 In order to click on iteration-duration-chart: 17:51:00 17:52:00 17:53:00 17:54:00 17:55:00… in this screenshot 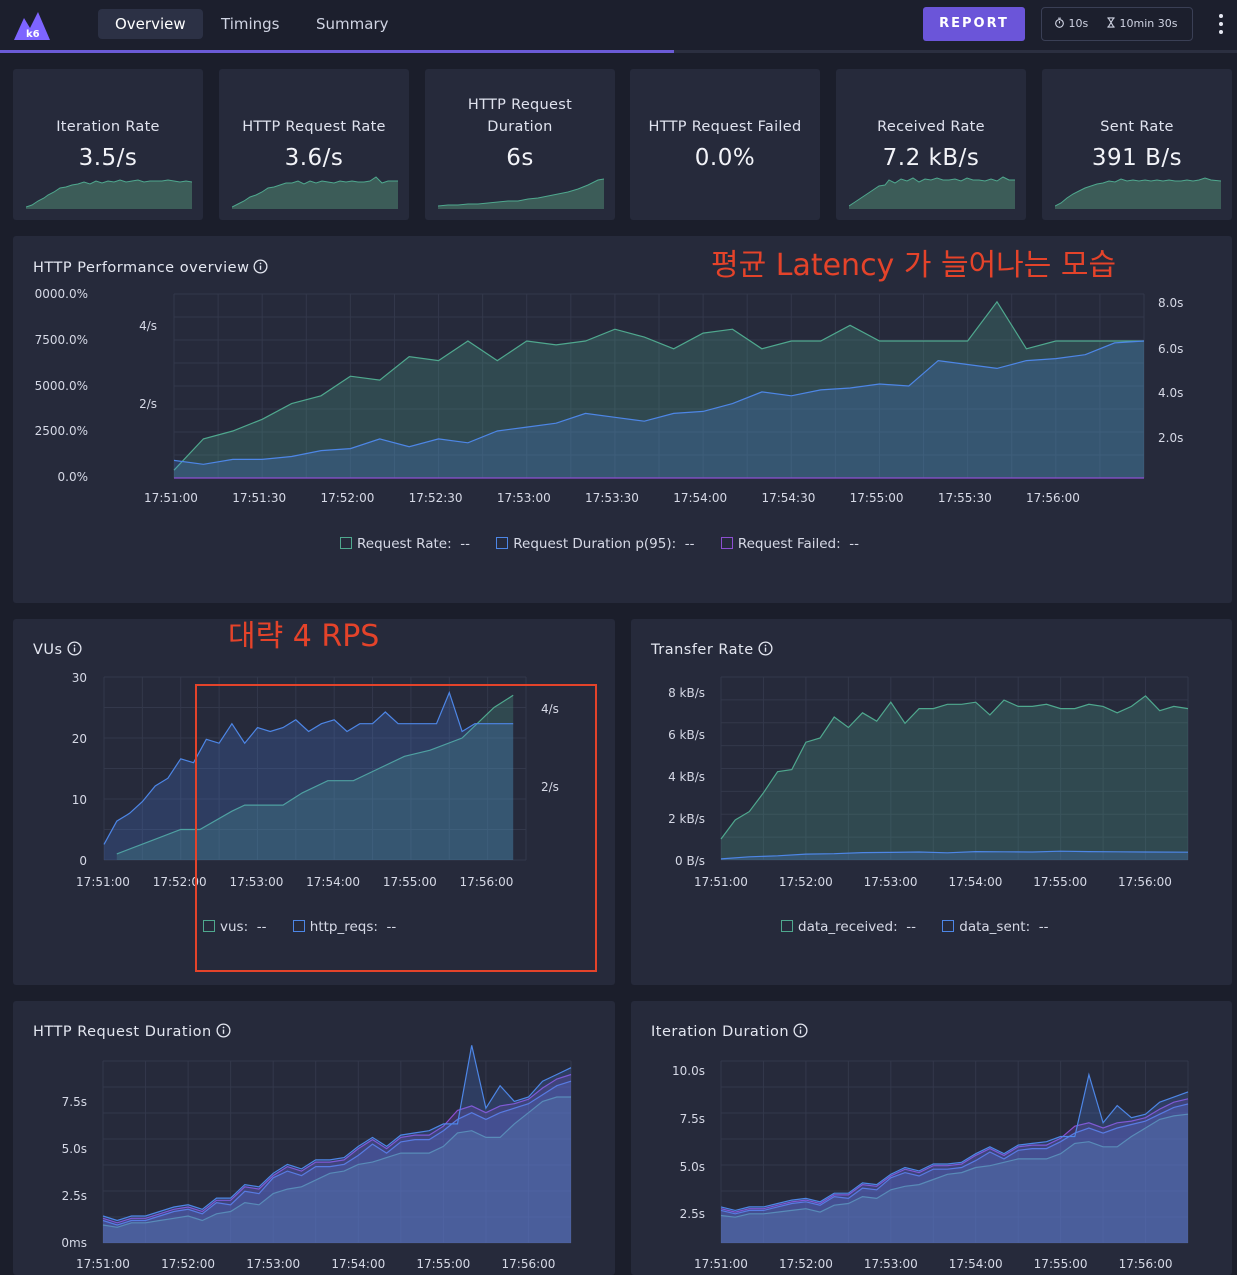, I will do `click(930, 1165)`.